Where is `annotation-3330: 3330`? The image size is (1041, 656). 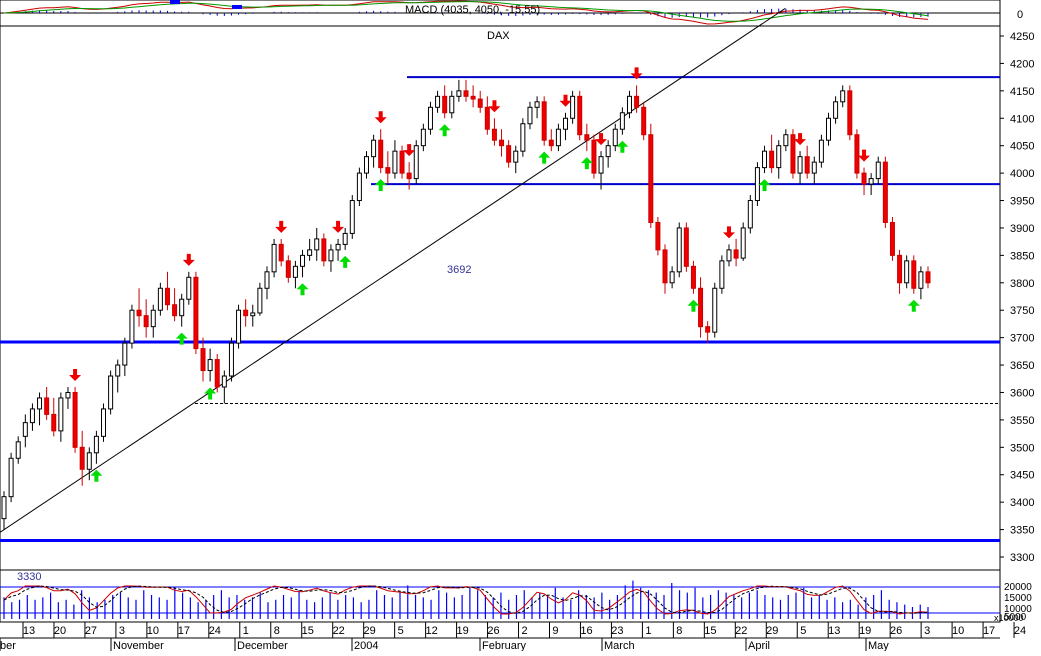 annotation-3330: 3330 is located at coordinates (29, 577).